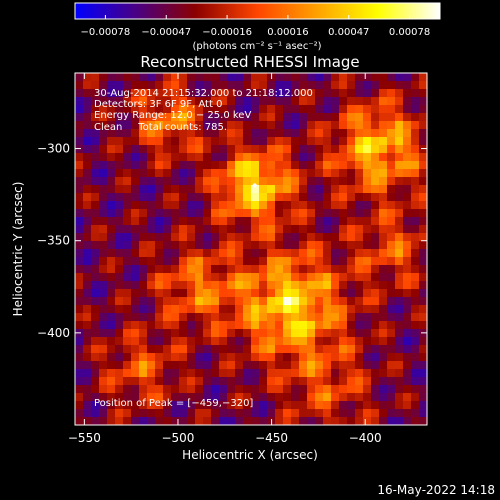 The width and height of the screenshot is (500, 500). What do you see at coordinates (166, 32) in the screenshot?
I see `colorbar-tick-label: −0.00047` at bounding box center [166, 32].